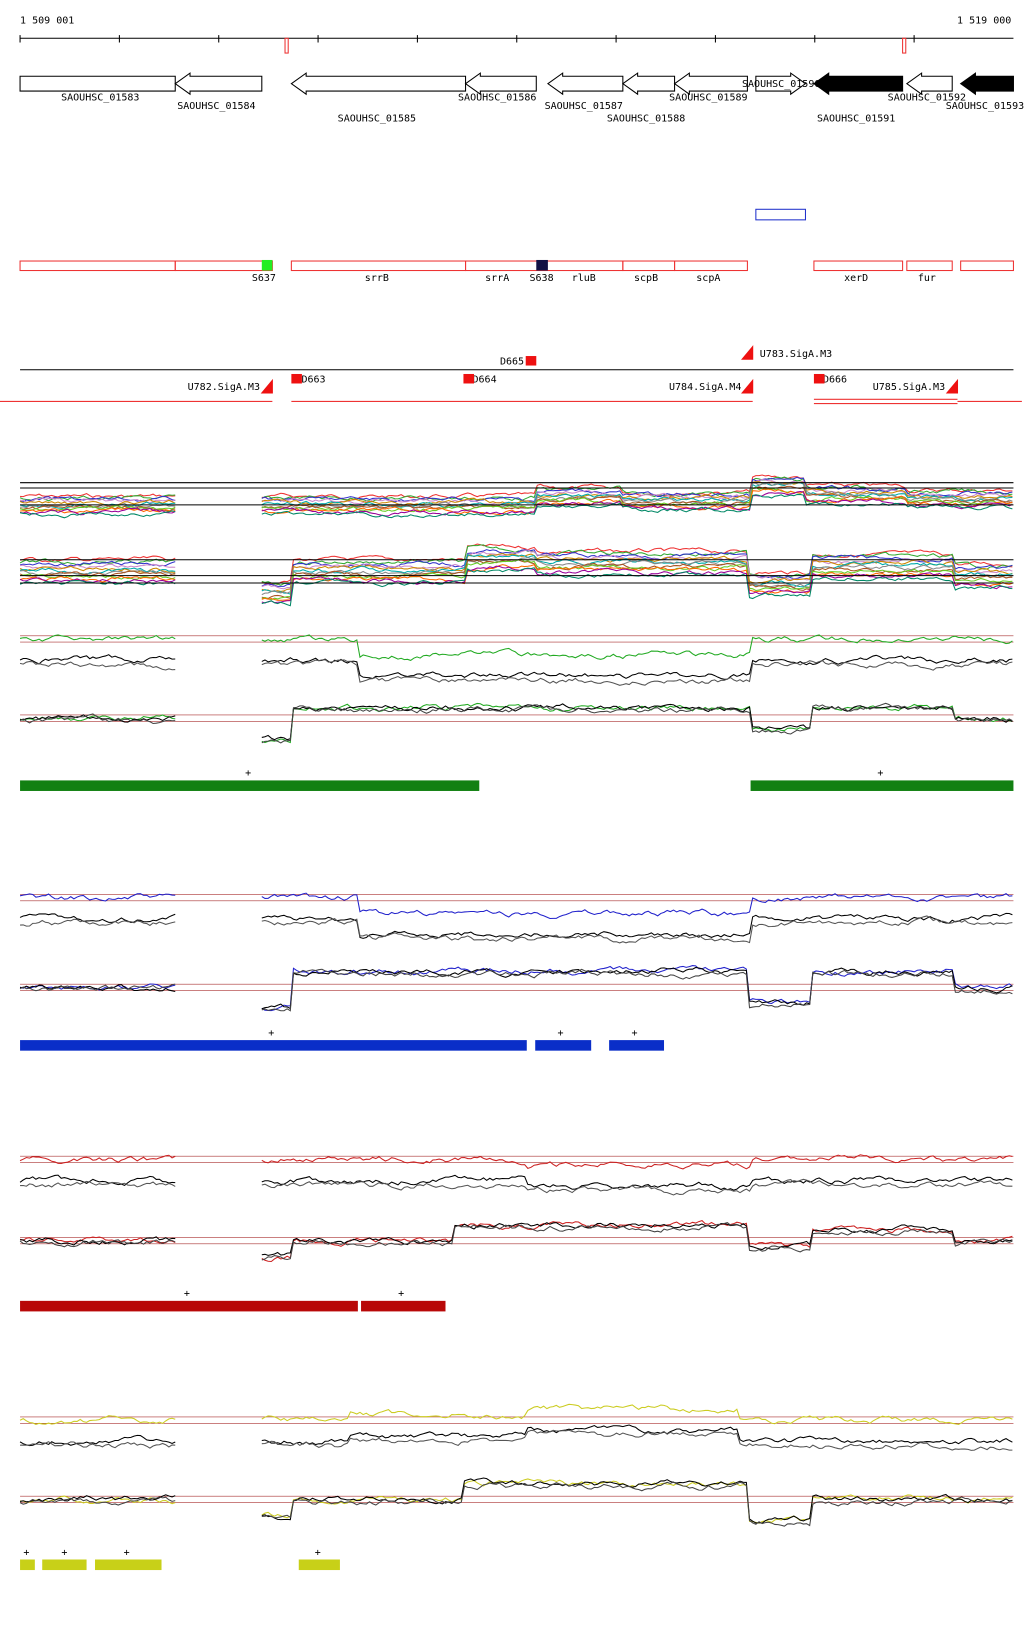 The height and width of the screenshot is (1645, 1024). What do you see at coordinates (497, 98) in the screenshot?
I see `gene-label: SAOUHSC_01586` at bounding box center [497, 98].